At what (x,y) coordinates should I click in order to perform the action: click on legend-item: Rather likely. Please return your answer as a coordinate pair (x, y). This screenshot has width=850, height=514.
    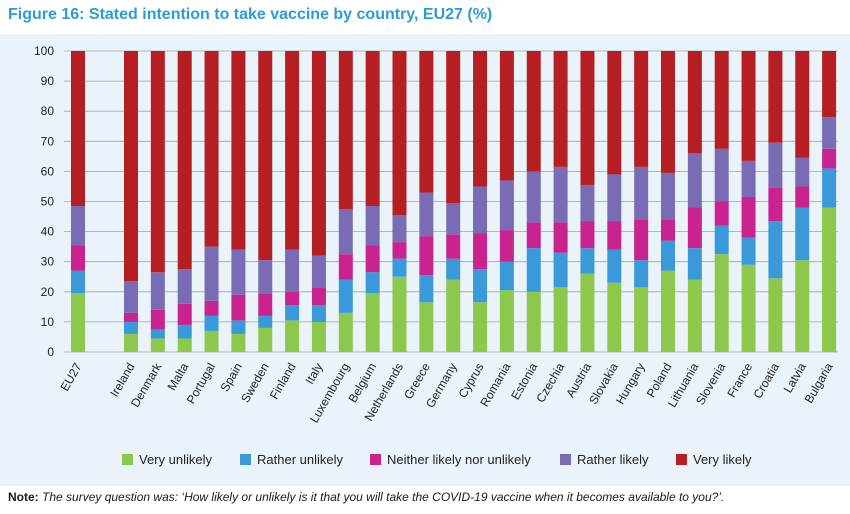
    Looking at the image, I should click on (604, 459).